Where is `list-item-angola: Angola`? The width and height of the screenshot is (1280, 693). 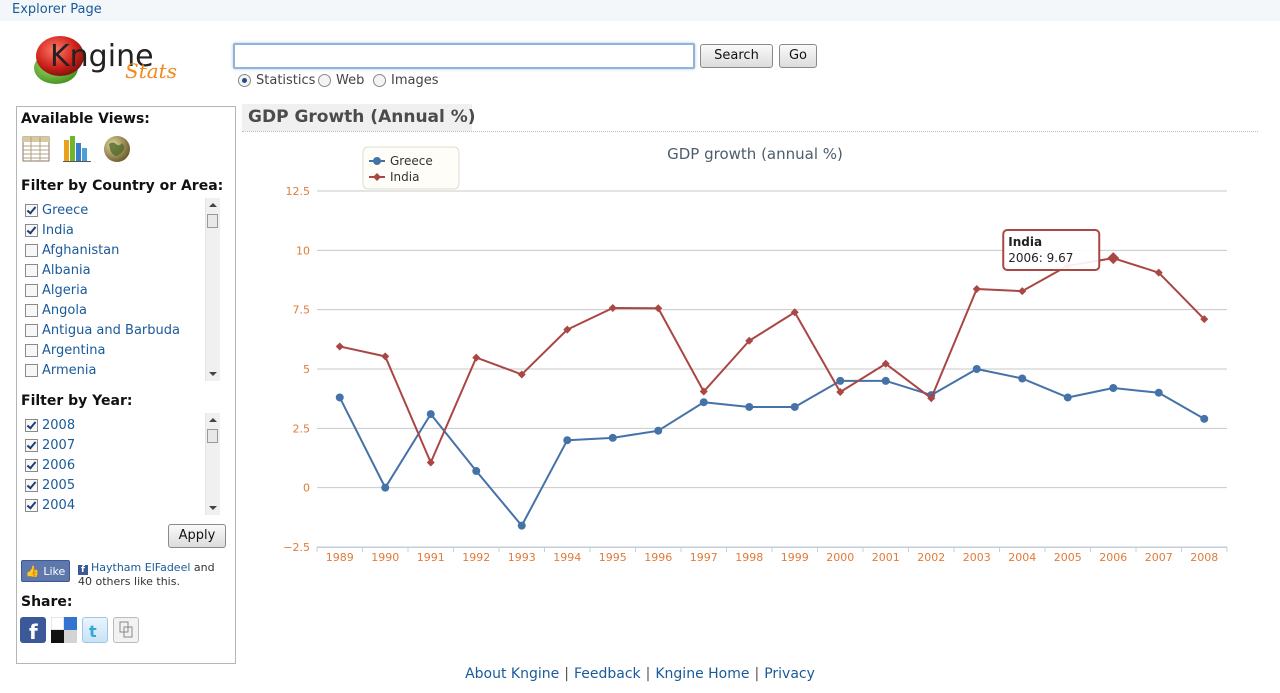 list-item-angola: Angola is located at coordinates (121, 310).